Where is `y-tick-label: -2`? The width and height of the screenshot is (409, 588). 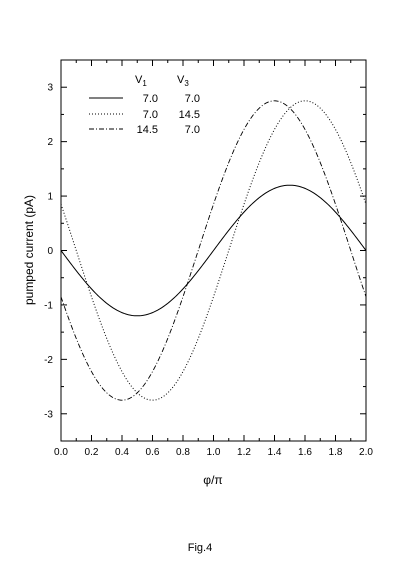
y-tick-label: -2 is located at coordinates (48, 360).